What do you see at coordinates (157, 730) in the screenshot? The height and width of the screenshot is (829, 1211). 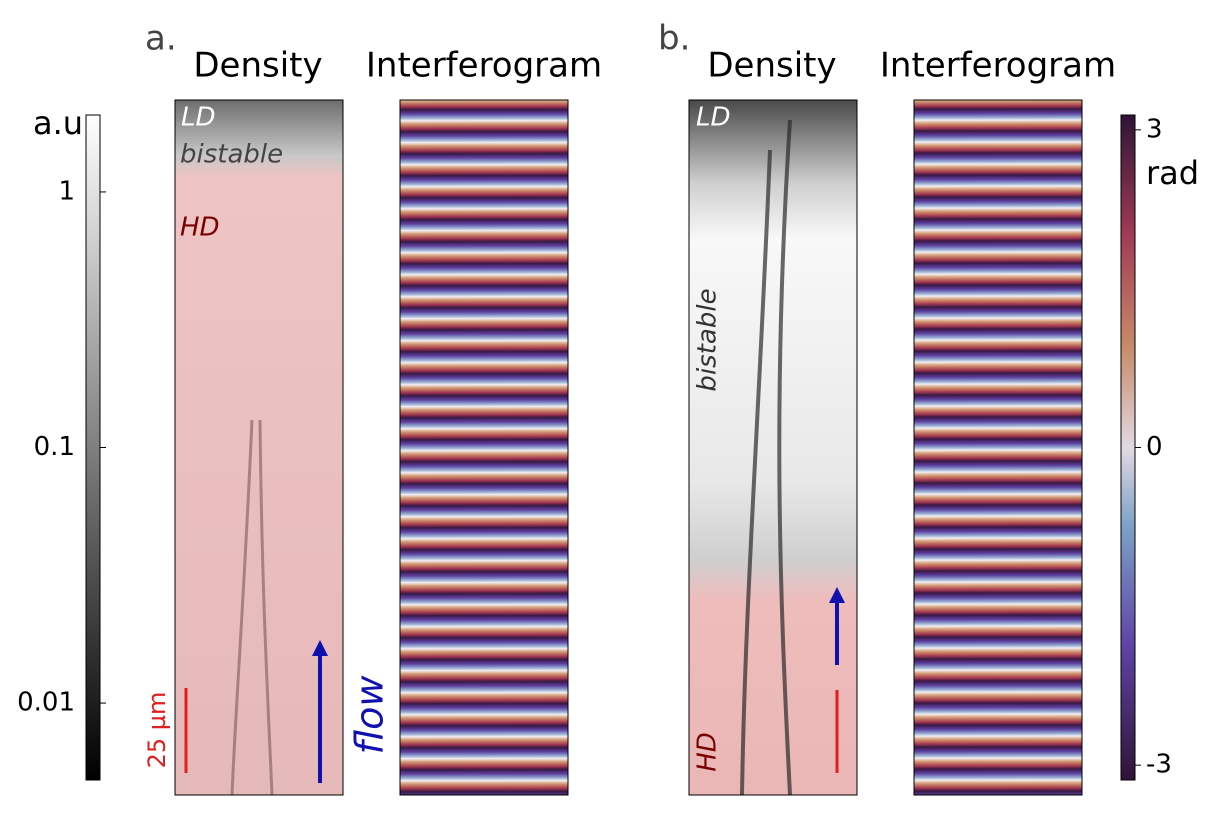 I see `scale-bar-label: 25 µm` at bounding box center [157, 730].